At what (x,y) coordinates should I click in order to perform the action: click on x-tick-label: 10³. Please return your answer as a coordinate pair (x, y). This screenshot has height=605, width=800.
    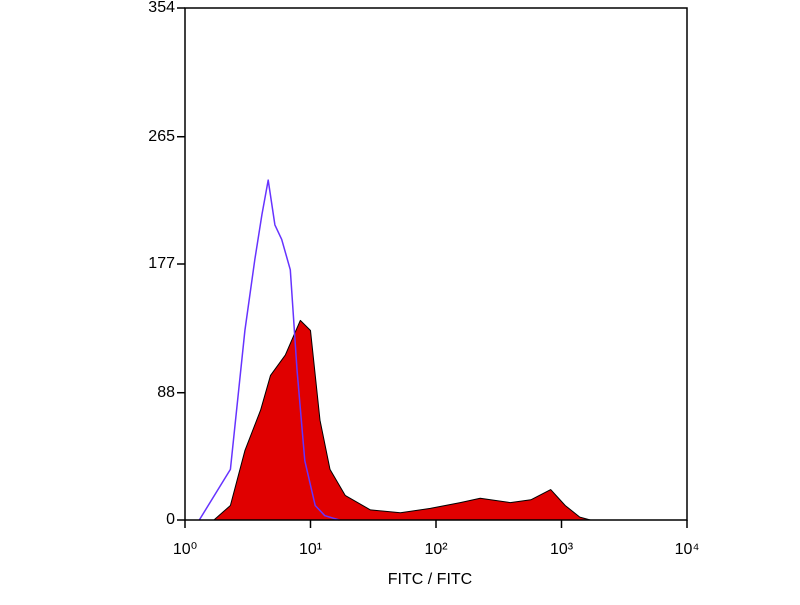
    Looking at the image, I should click on (562, 549).